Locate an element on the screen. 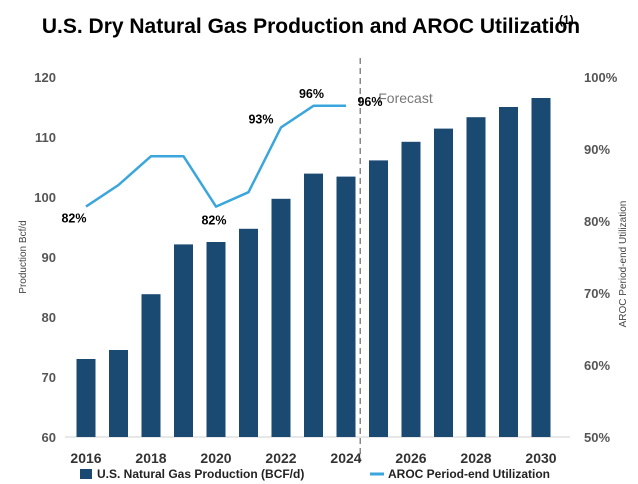 This screenshot has height=484, width=638. y2-axis-label: AROC Period-end Utilization is located at coordinates (623, 264).